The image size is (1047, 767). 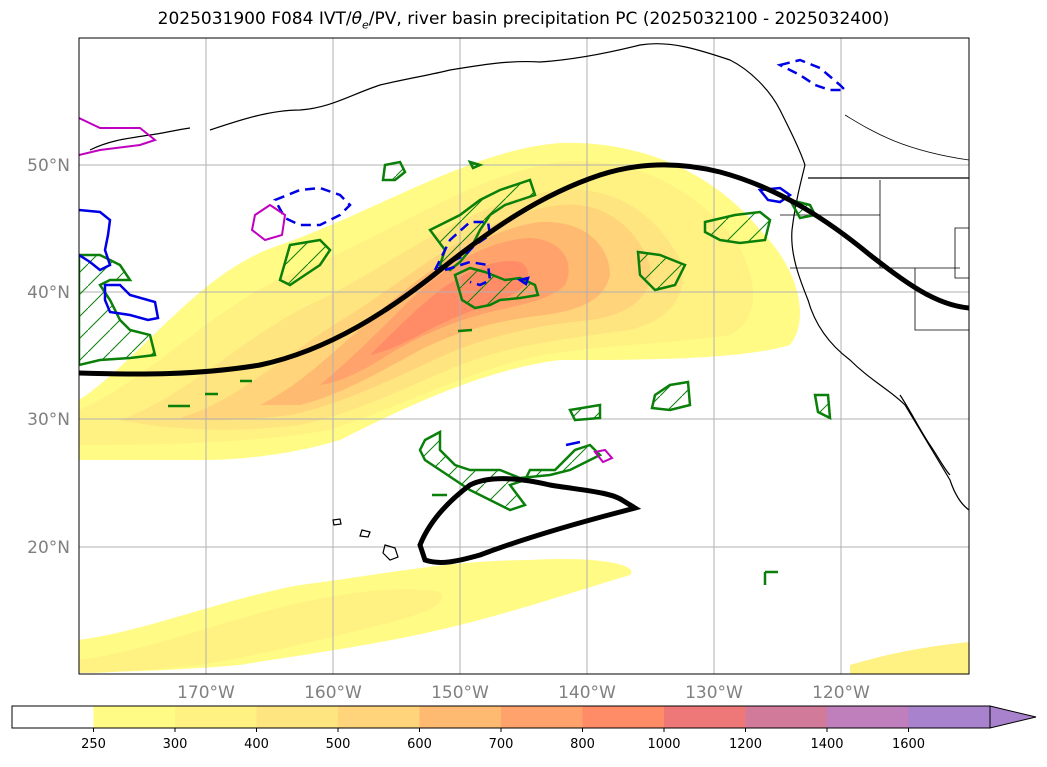 I want to click on blue-solid-w2, so click(x=131, y=302).